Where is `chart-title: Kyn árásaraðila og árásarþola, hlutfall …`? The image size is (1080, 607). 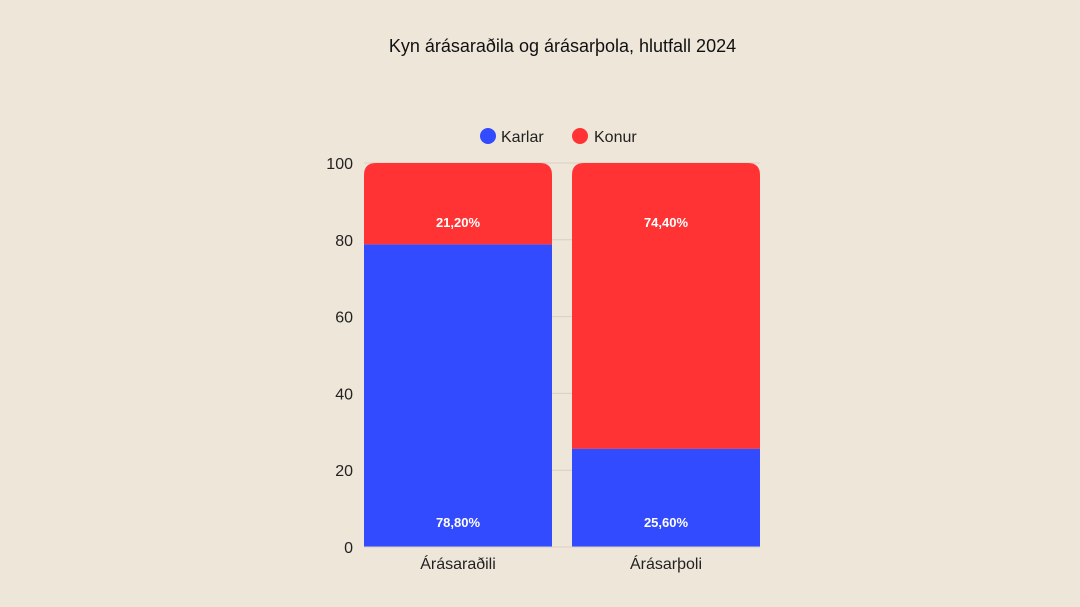 chart-title: Kyn árásaraðila og árásarþola, hlutfall … is located at coordinates (562, 46).